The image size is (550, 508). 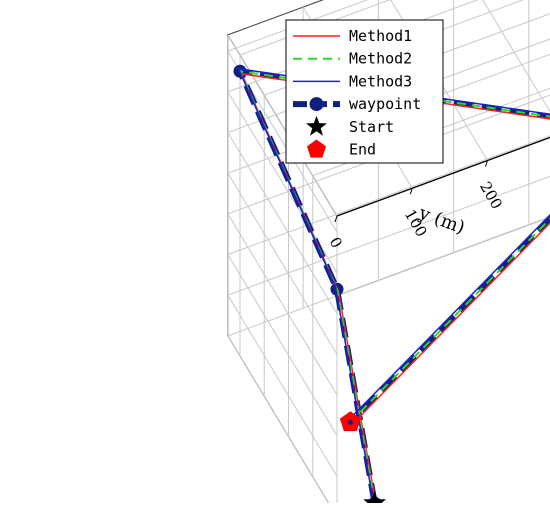 I want to click on point-marks, so click(x=363, y=457).